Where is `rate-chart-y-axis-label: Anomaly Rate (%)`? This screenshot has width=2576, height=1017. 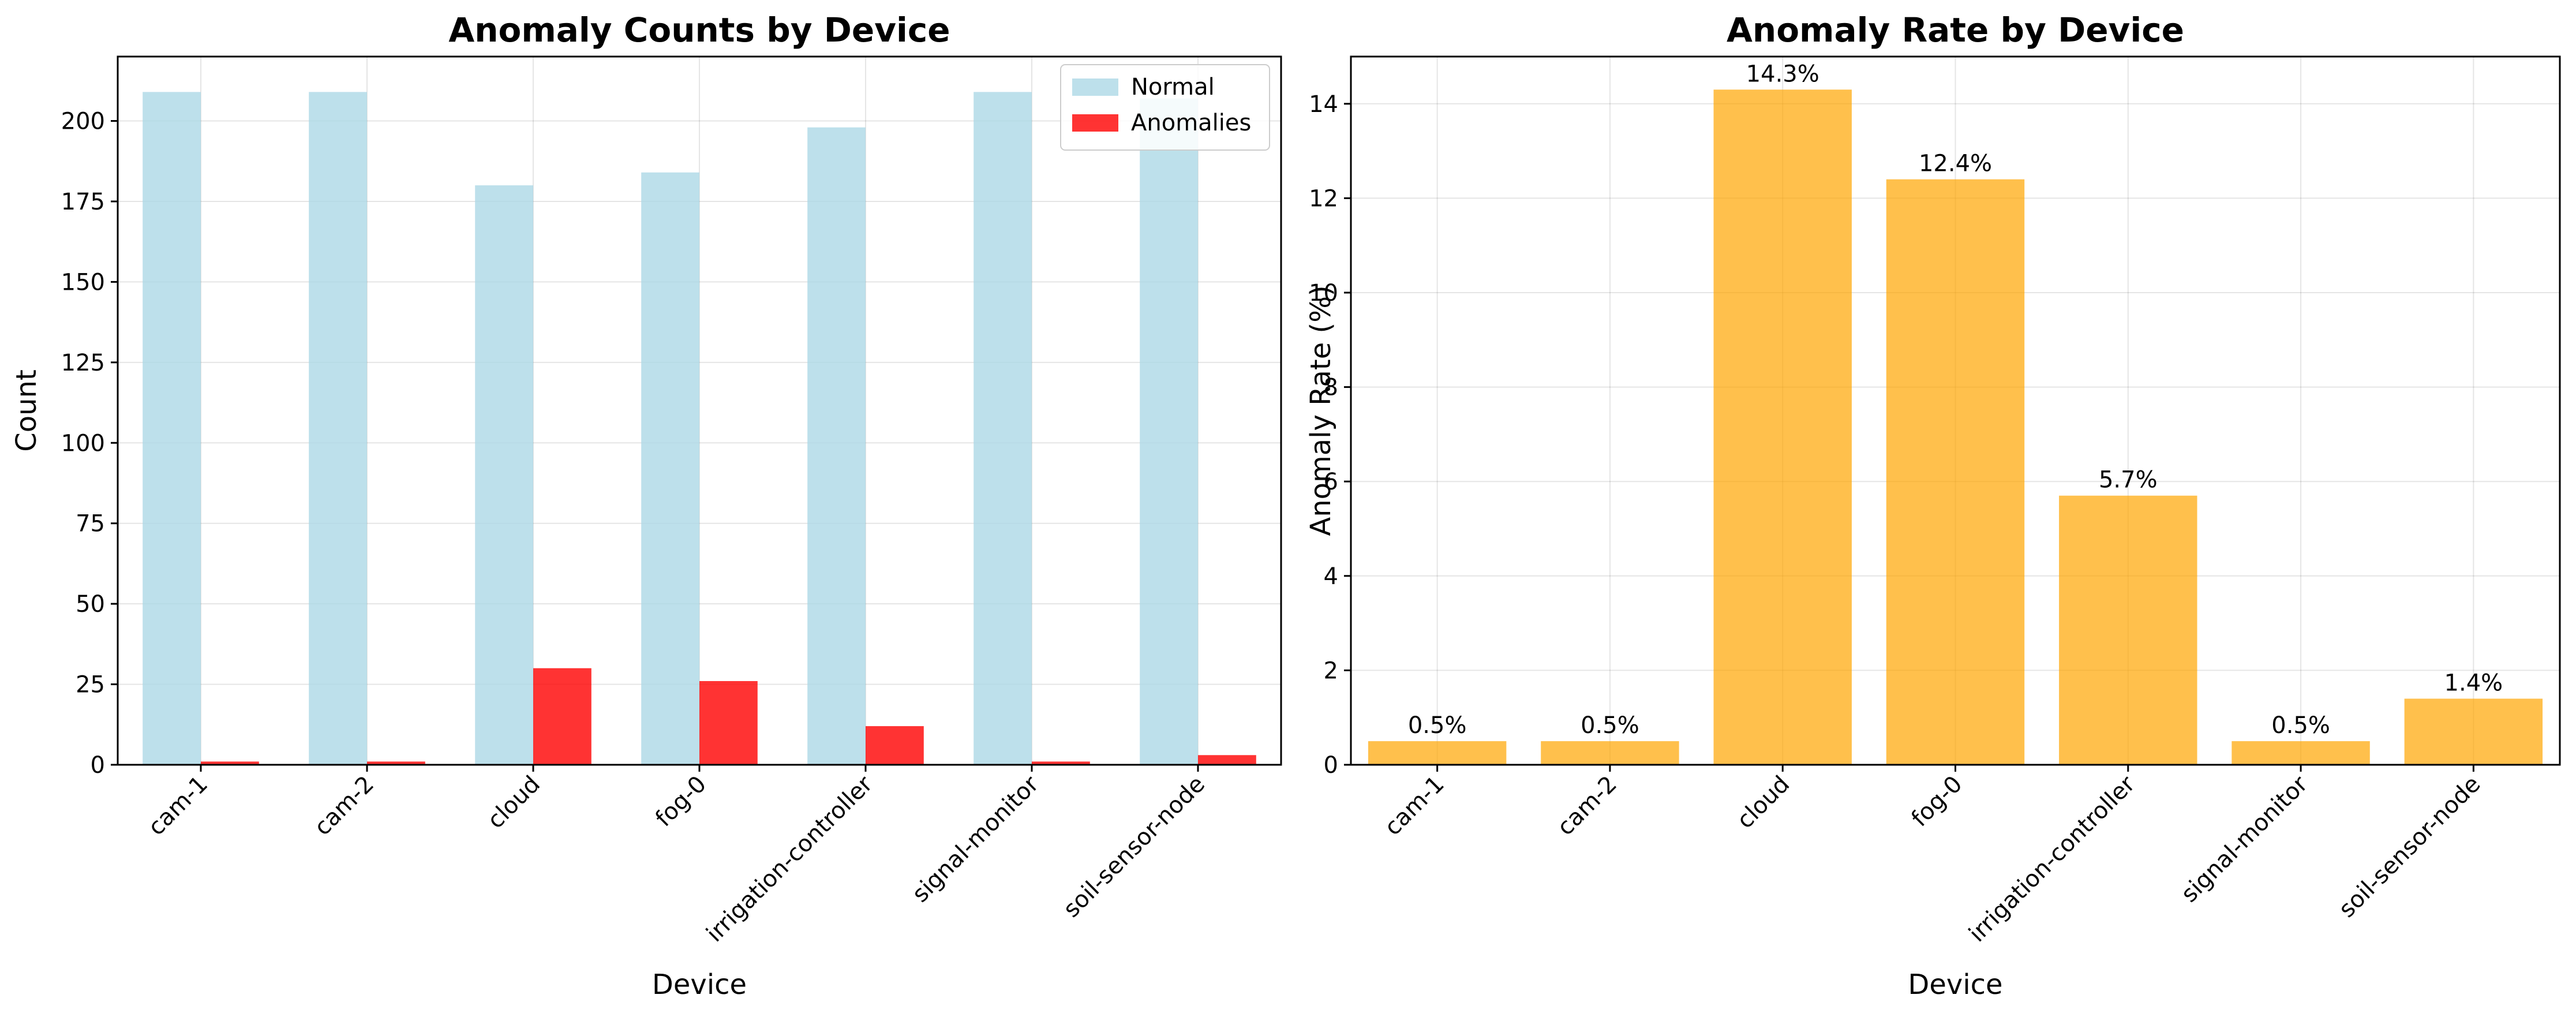 rate-chart-y-axis-label: Anomaly Rate (%) is located at coordinates (1321, 410).